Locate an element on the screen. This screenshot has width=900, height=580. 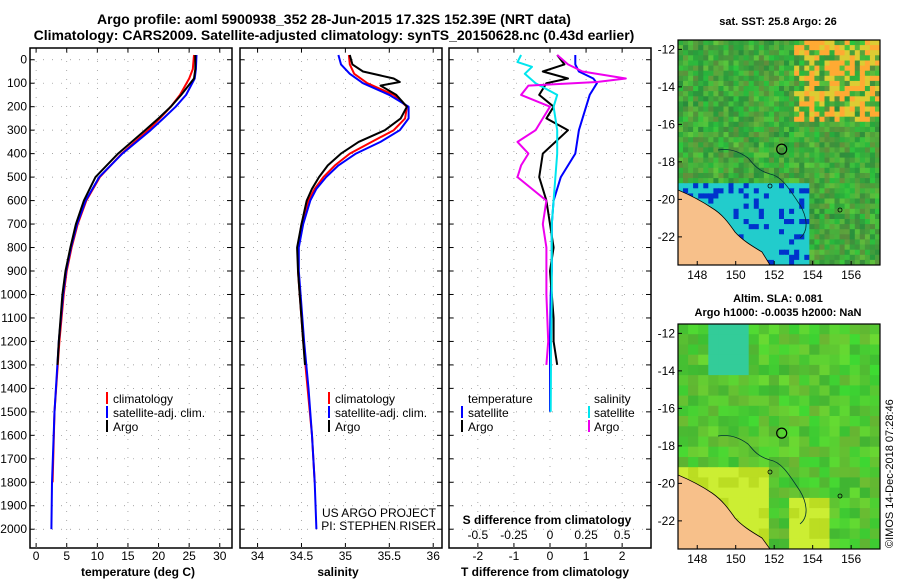
depth-tick-label: 1100 is located at coordinates (14, 318).